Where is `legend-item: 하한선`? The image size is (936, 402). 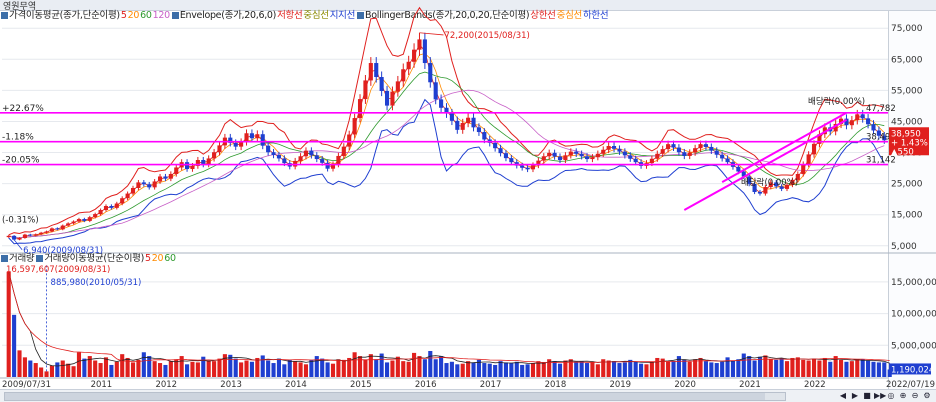 legend-item: 하한선 is located at coordinates (595, 15).